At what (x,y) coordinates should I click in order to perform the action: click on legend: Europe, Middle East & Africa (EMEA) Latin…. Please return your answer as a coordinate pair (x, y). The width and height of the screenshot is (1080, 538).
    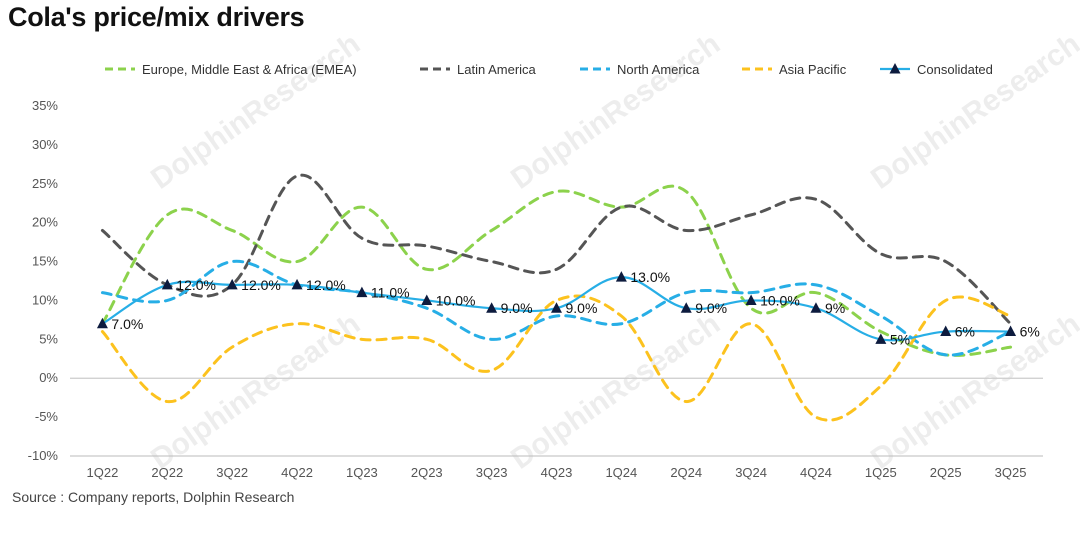
    Looking at the image, I should click on (549, 69).